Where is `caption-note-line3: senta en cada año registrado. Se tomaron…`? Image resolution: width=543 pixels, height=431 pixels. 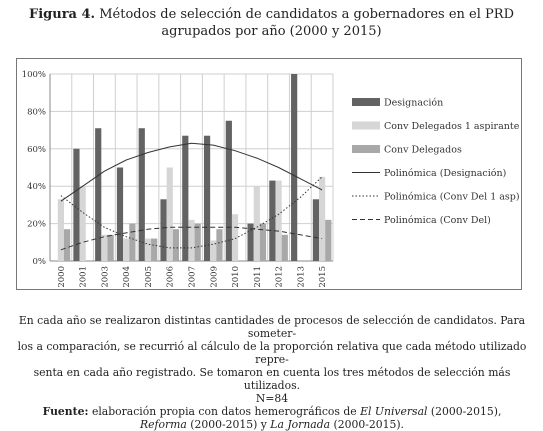 caption-note-line3: senta en cada año registrado. Se tomaron… is located at coordinates (272, 379).